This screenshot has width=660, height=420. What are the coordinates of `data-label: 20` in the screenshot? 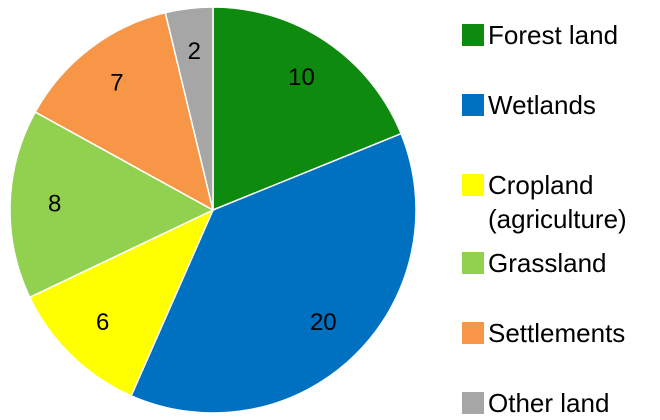 It's located at (323, 322).